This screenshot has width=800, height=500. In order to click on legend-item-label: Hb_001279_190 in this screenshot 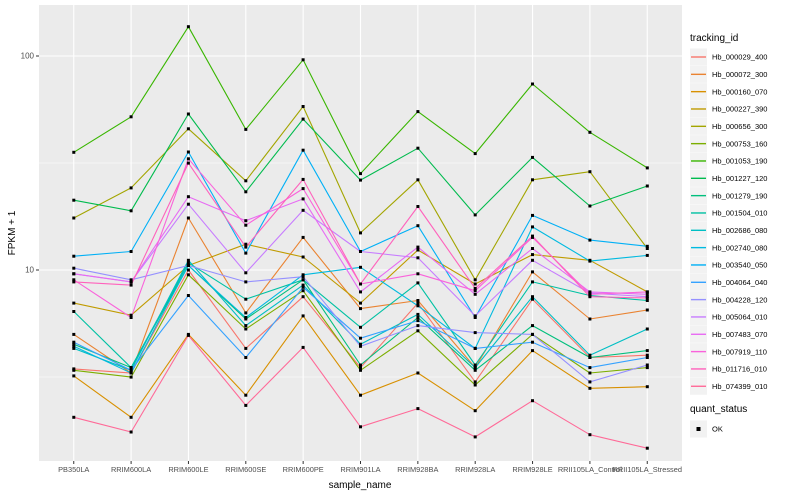, I will do `click(739, 195)`.